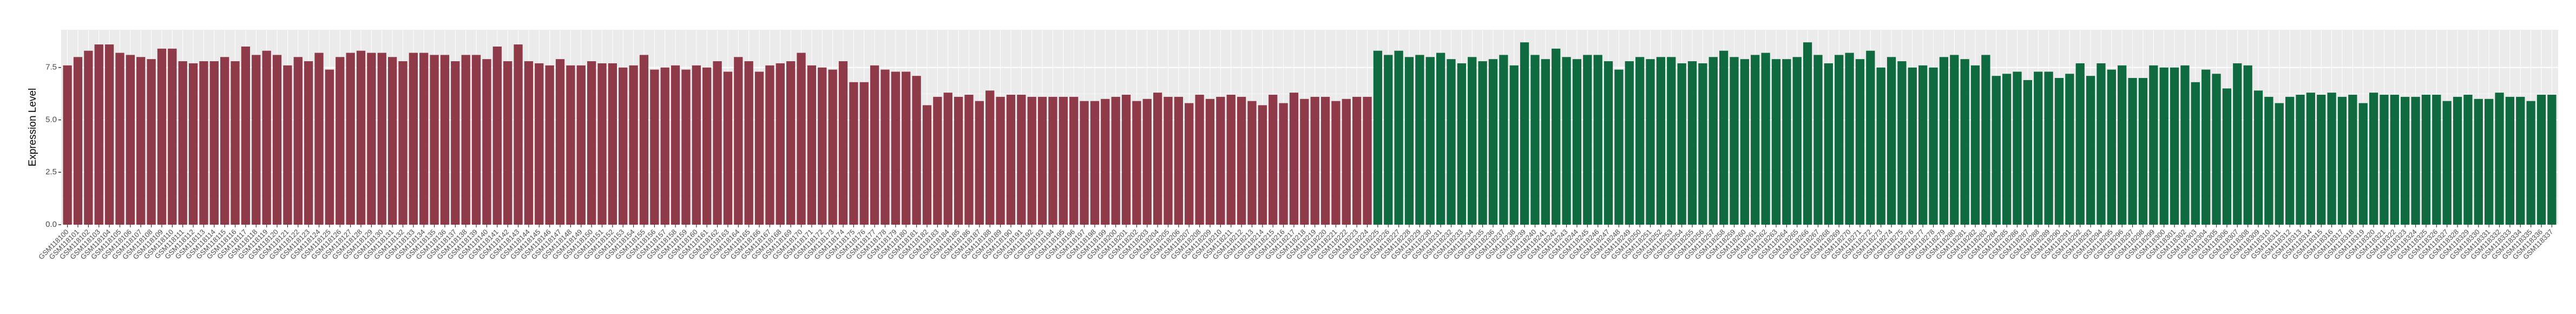  Describe the element at coordinates (51, 67) in the screenshot. I see `y-tick-label: 7.5` at that location.